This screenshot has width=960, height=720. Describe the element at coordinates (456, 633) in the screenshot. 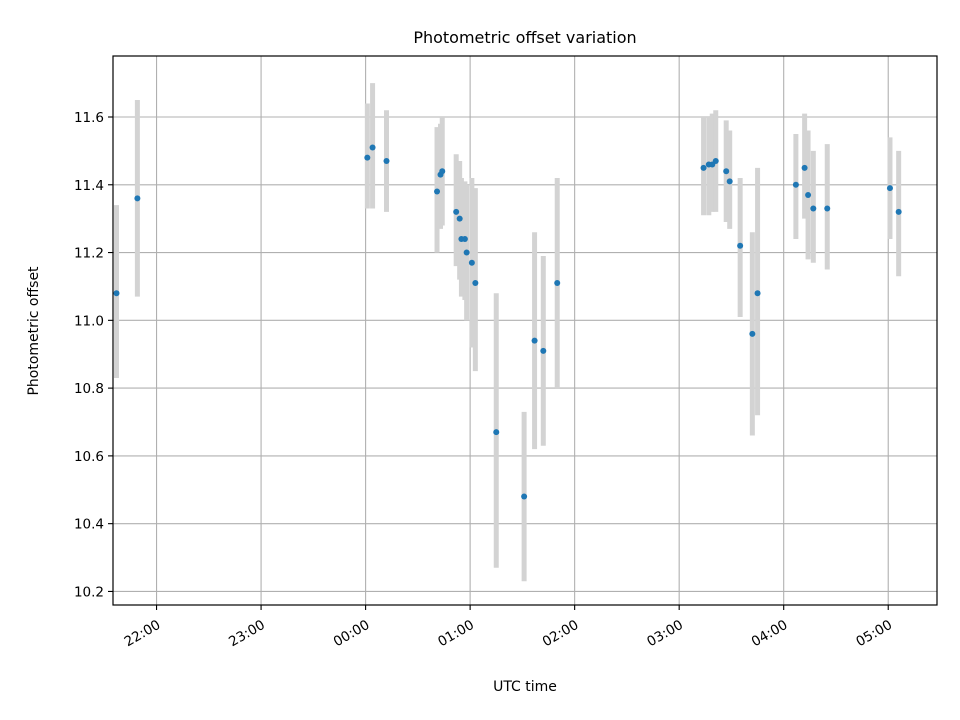

I see `x-tick-label: 01:00` at that location.